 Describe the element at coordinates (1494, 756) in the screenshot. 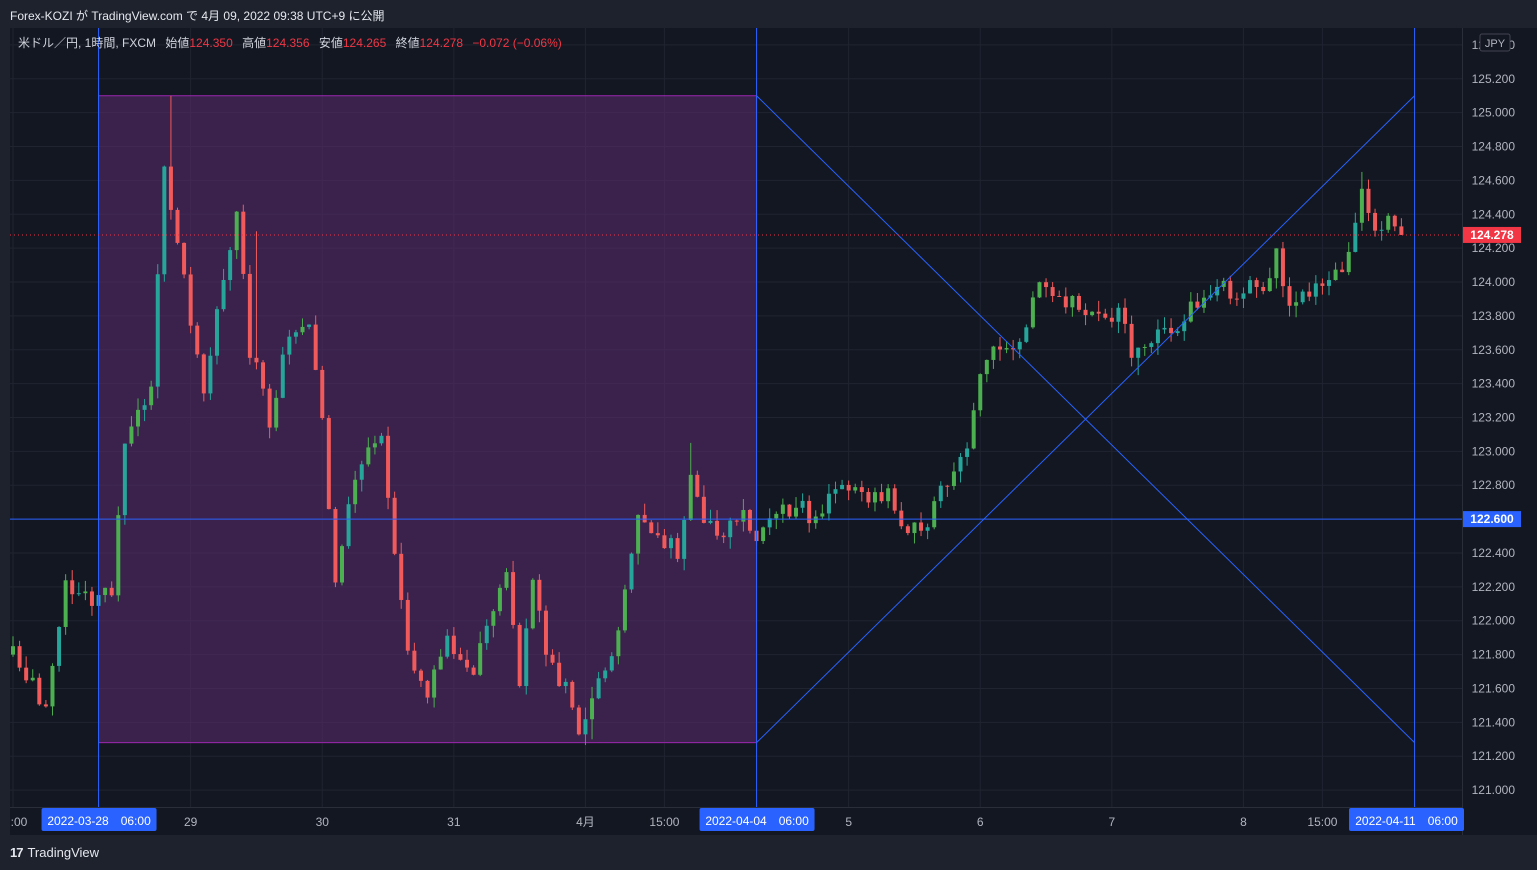

I see `y-tick-label: 121.200` at that location.